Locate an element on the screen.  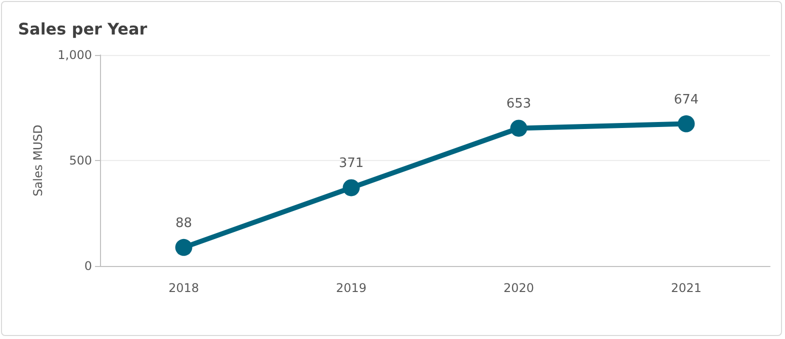
data-label: 674 is located at coordinates (686, 100).